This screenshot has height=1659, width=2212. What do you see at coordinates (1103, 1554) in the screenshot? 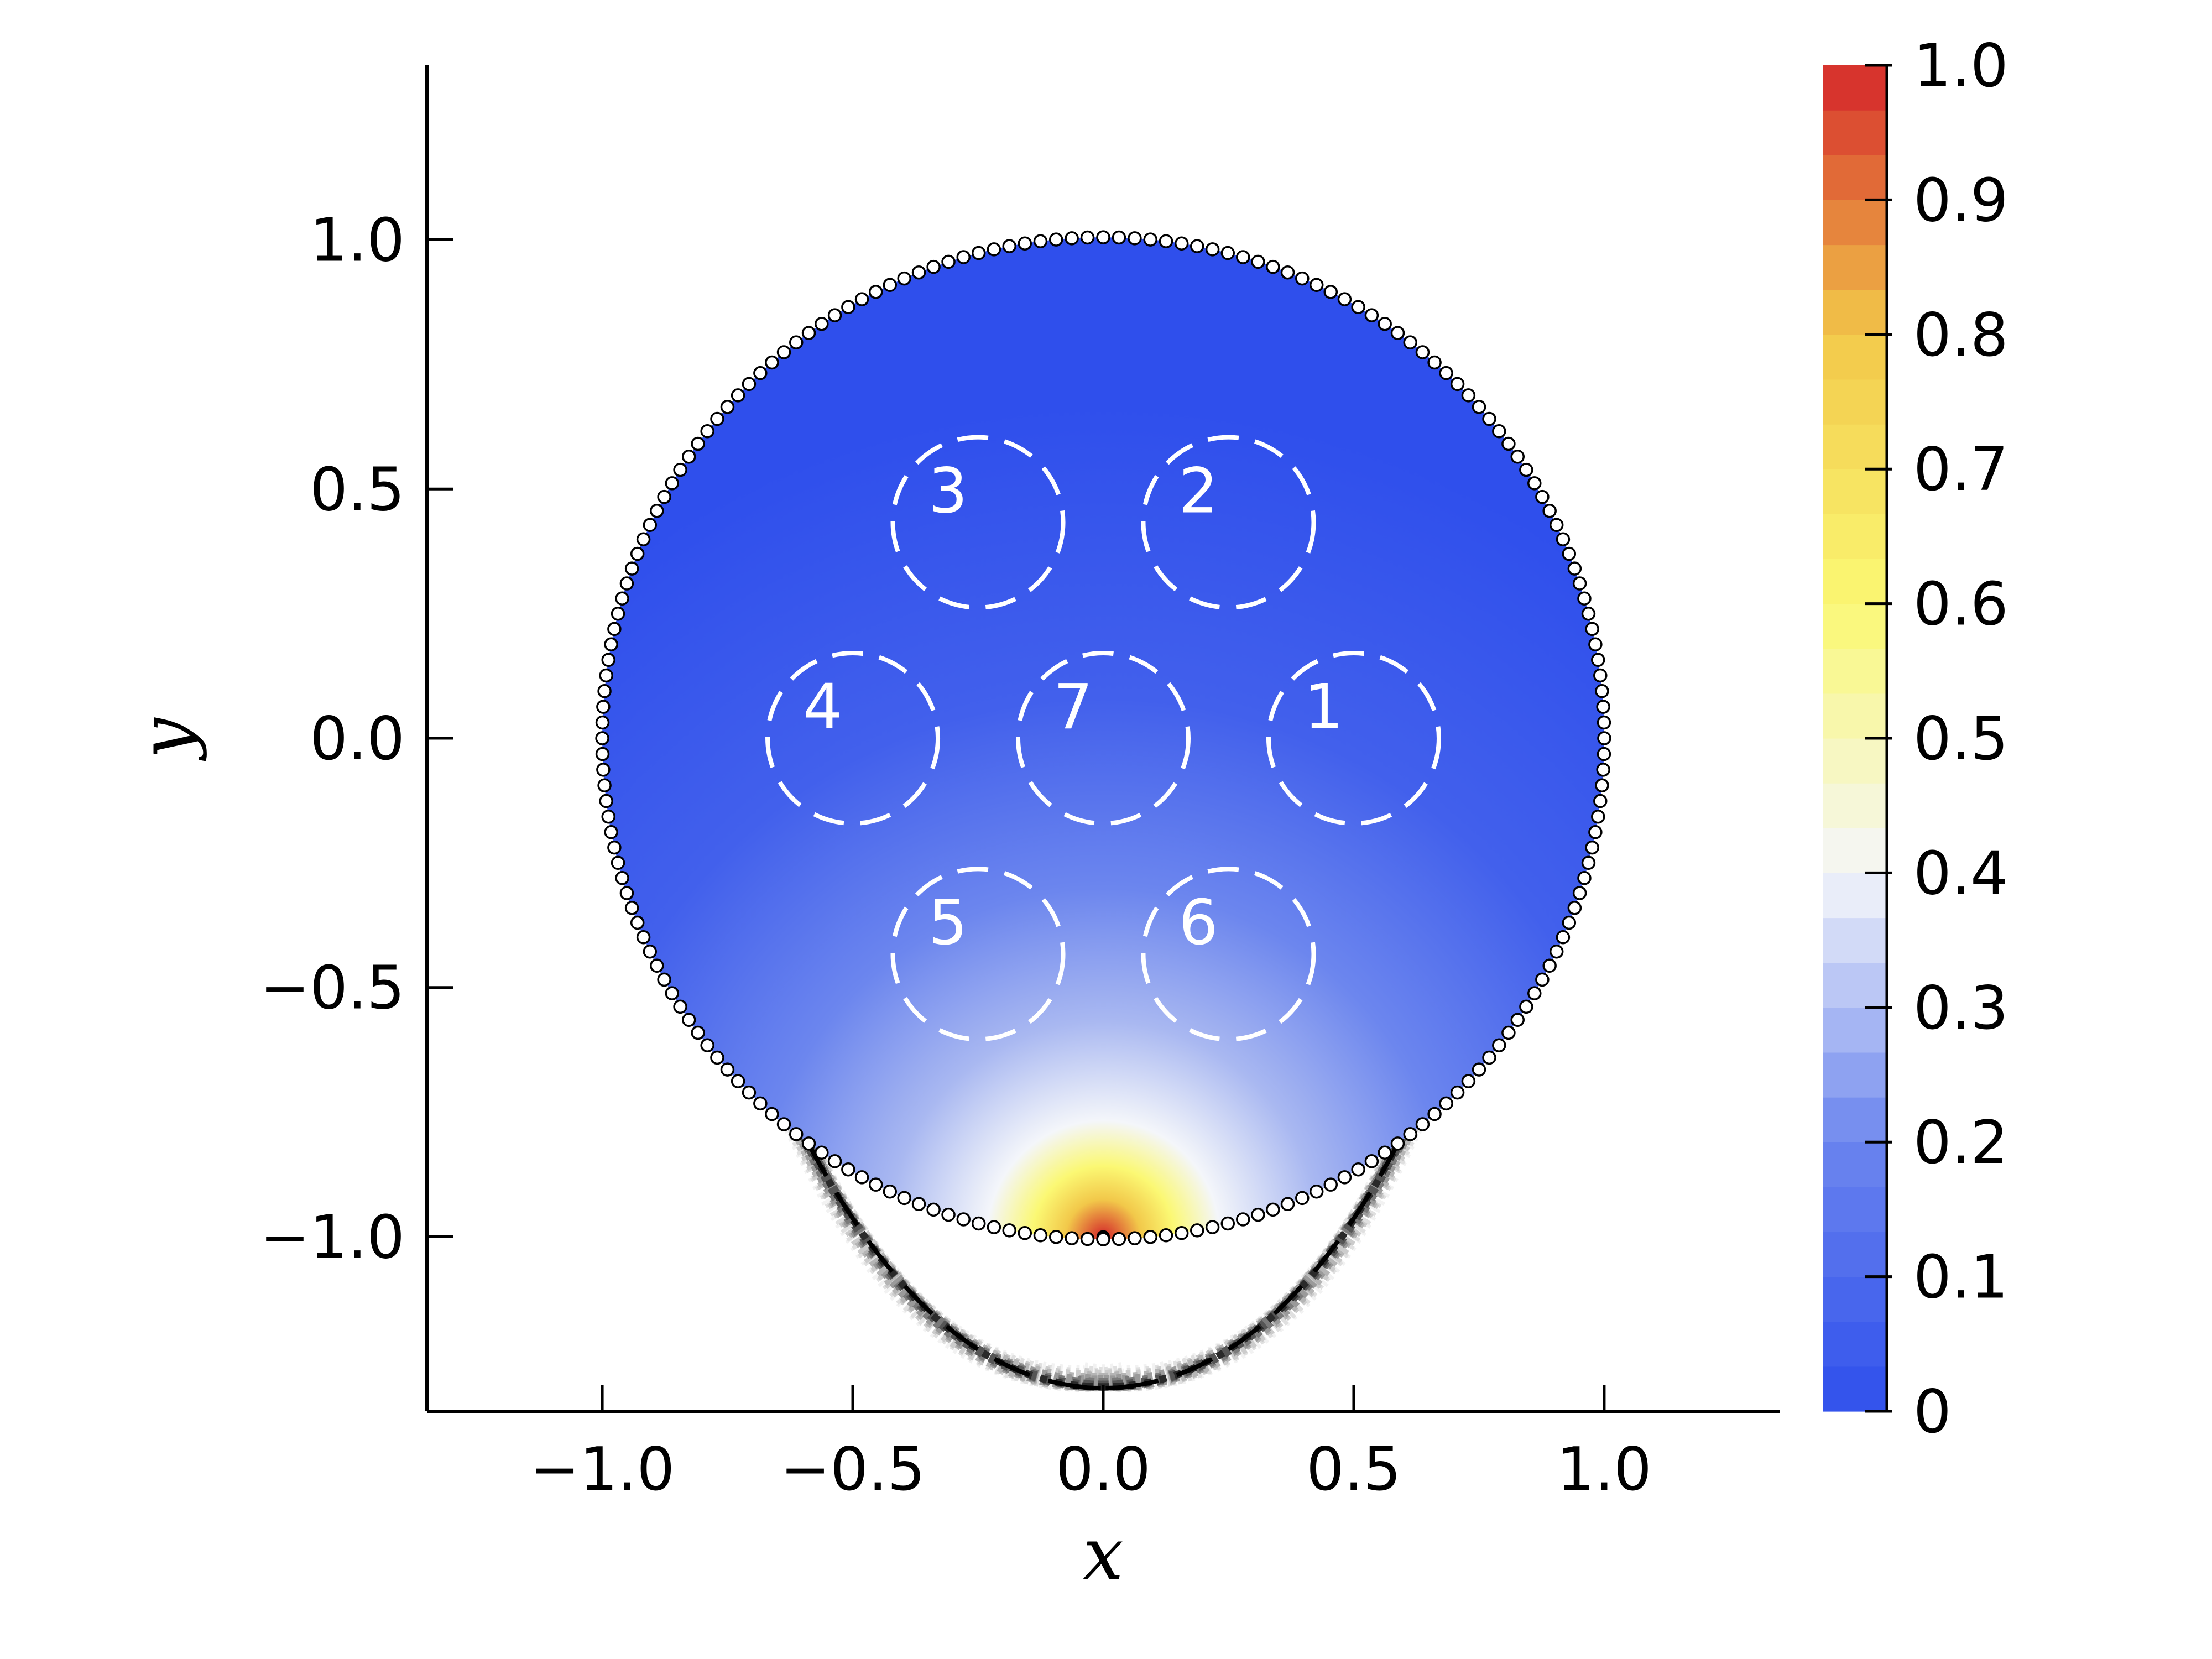
I see `x-axis-label: x` at bounding box center [1103, 1554].